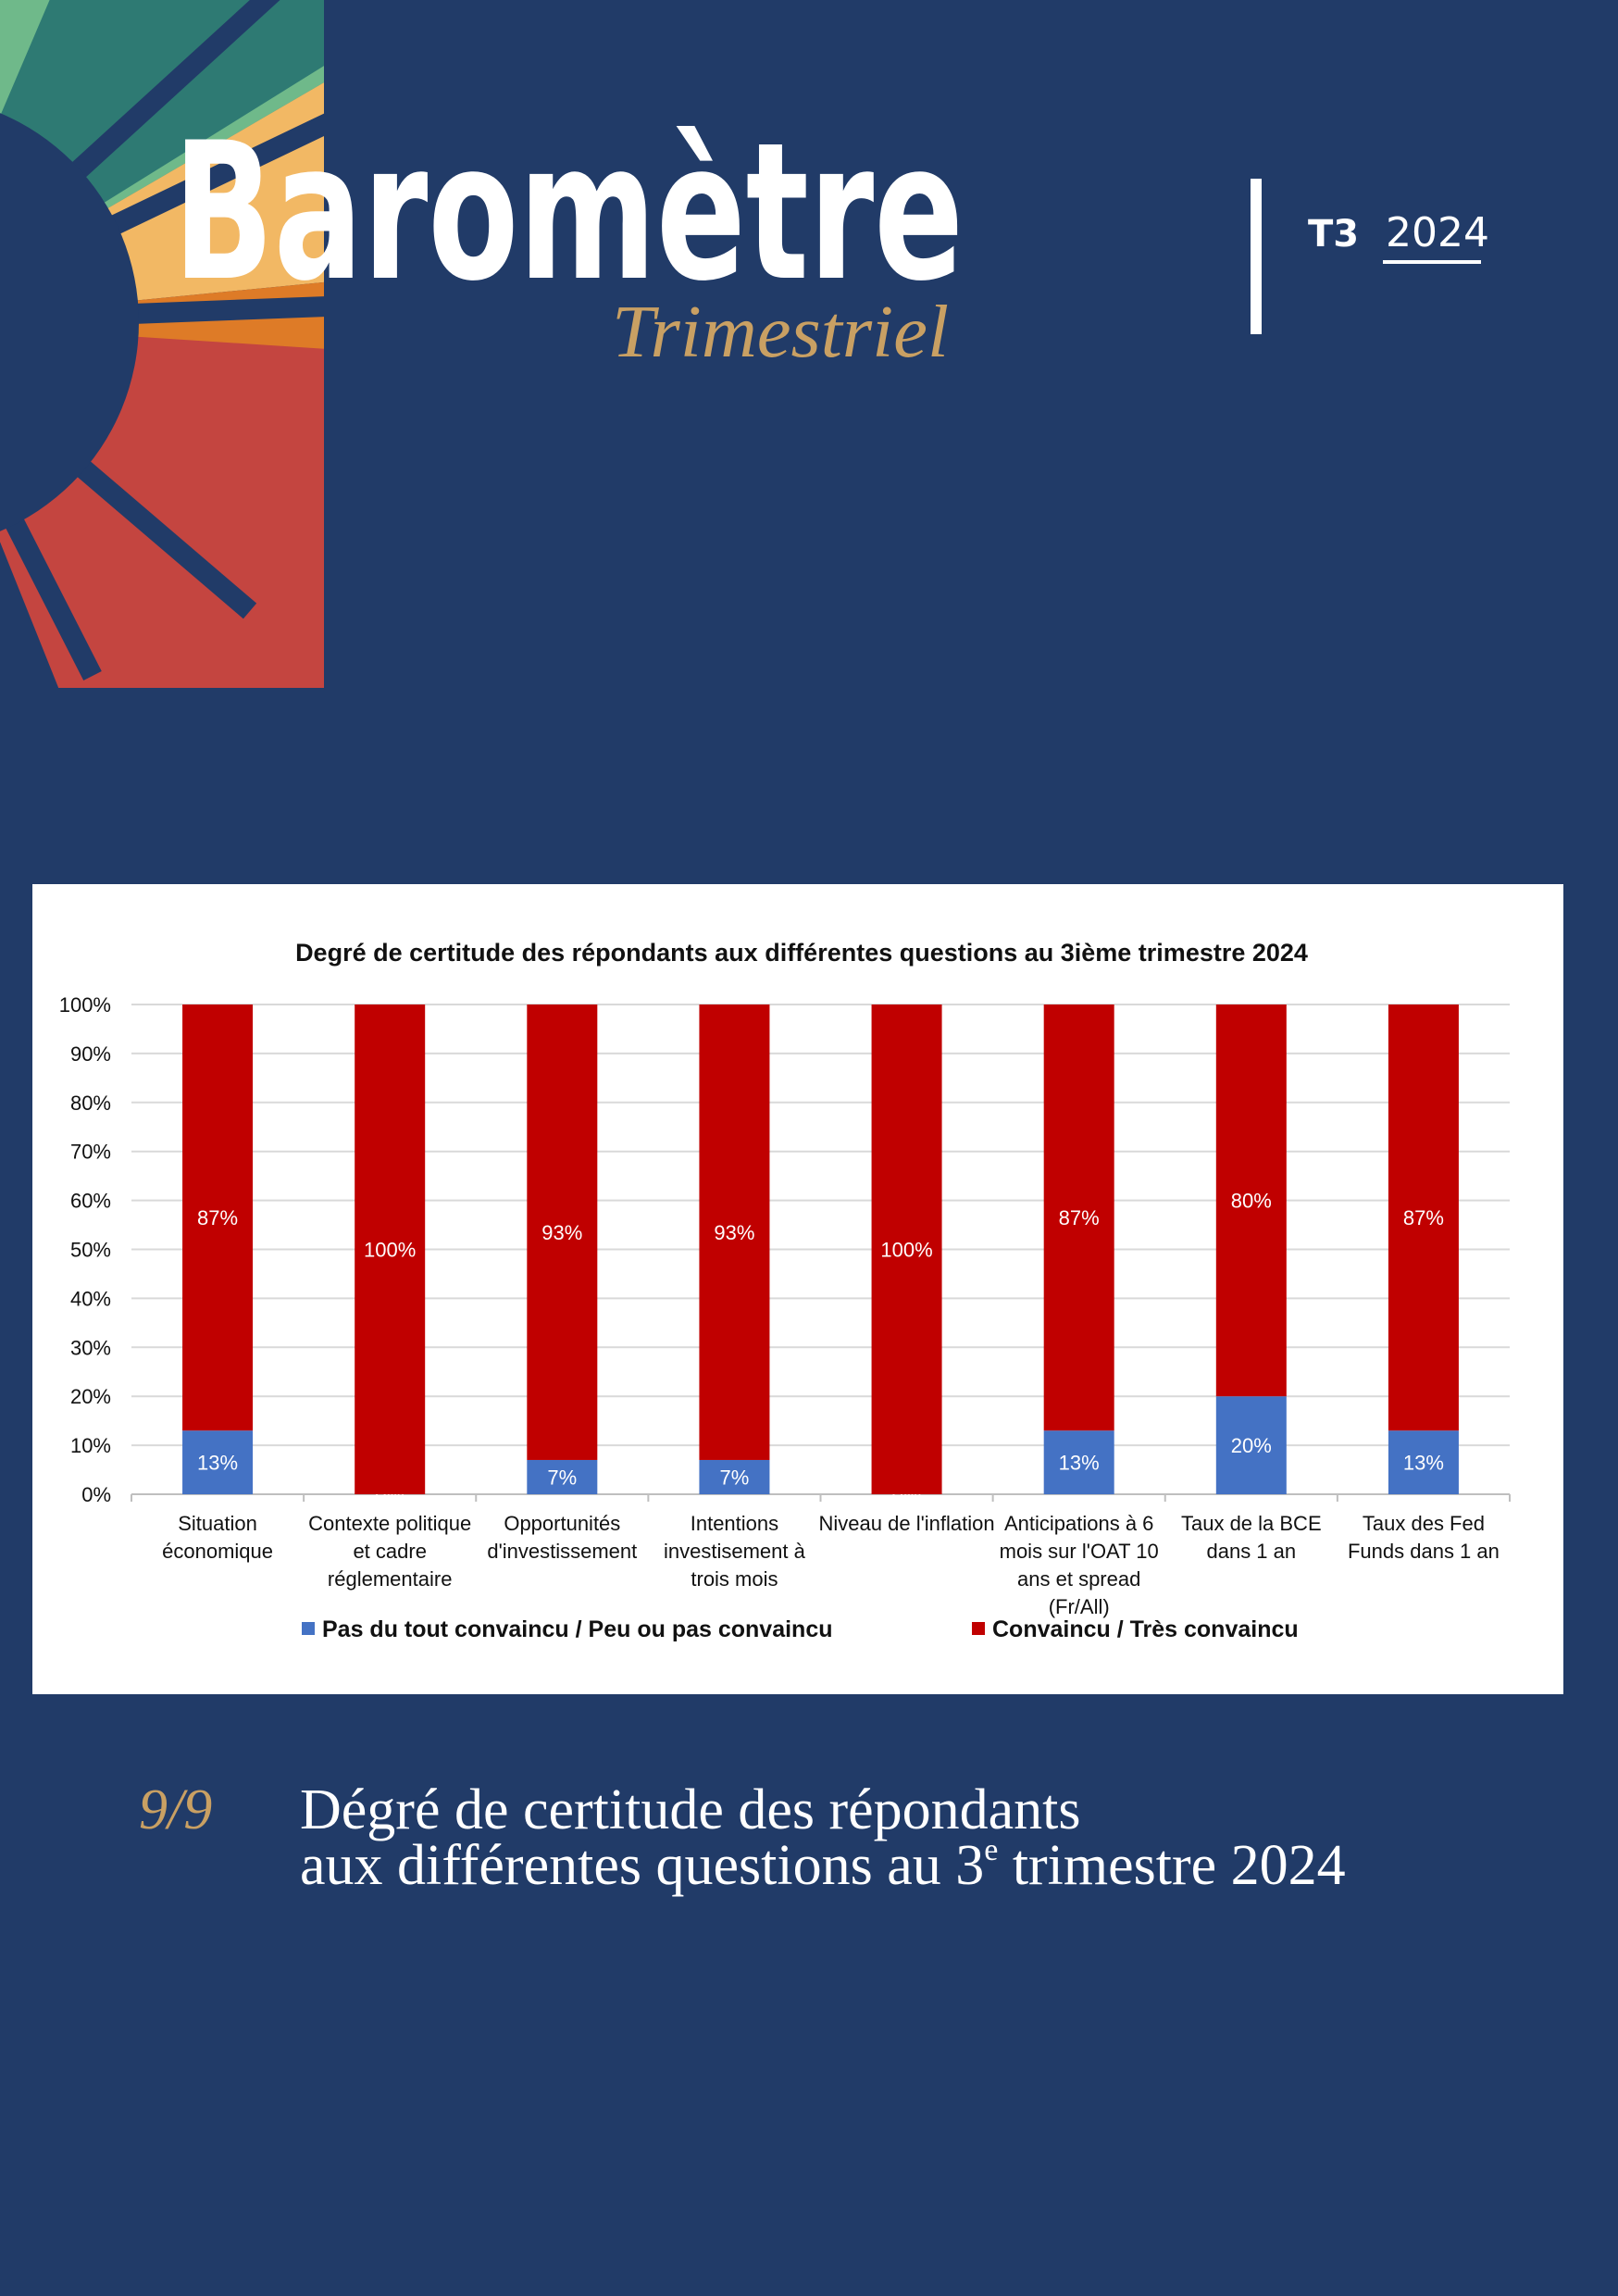 Image resolution: width=1618 pixels, height=2296 pixels. What do you see at coordinates (90, 1396) in the screenshot?
I see `y-tick-label: 20%` at bounding box center [90, 1396].